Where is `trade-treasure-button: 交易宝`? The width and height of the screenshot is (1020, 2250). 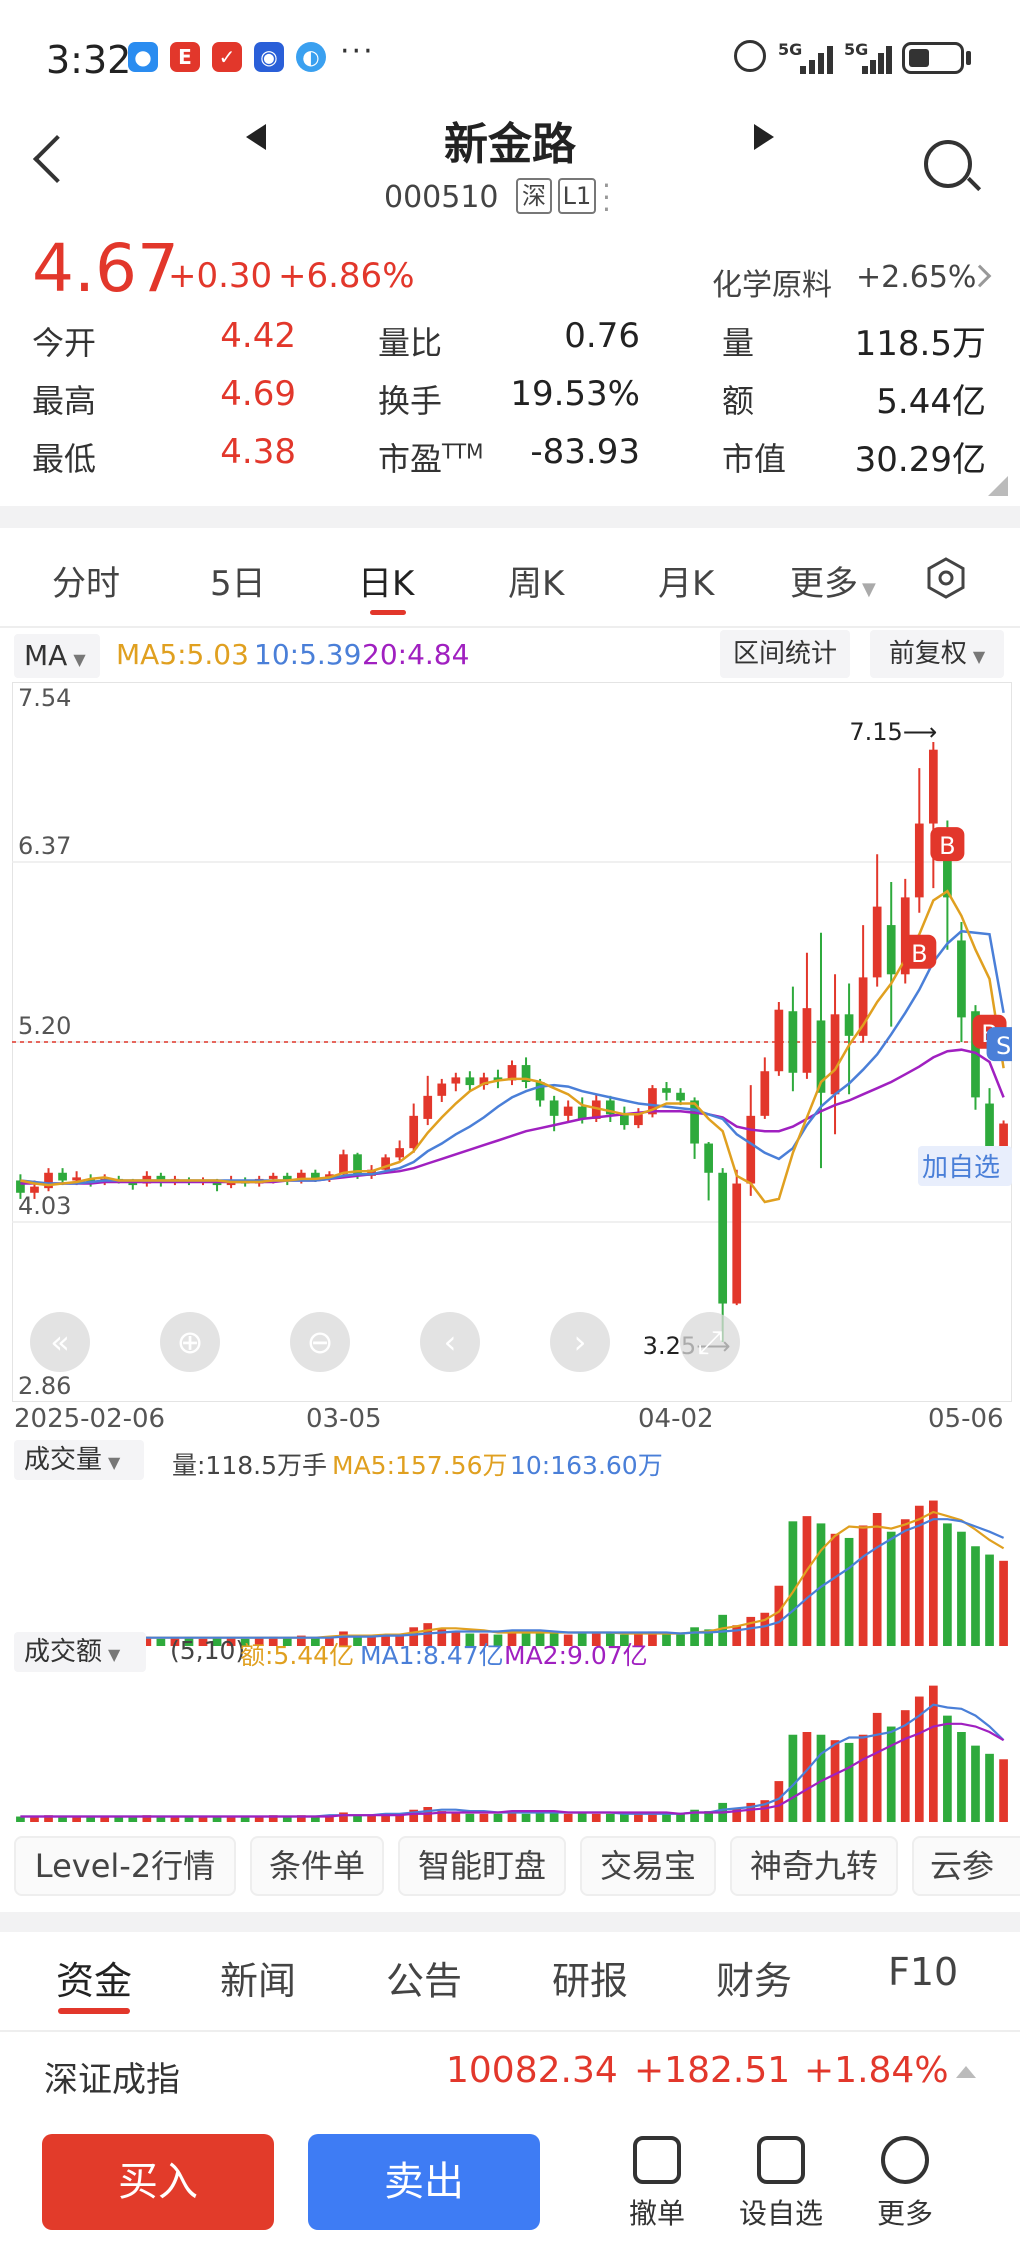
trade-treasure-button: 交易宝 is located at coordinates (648, 1866).